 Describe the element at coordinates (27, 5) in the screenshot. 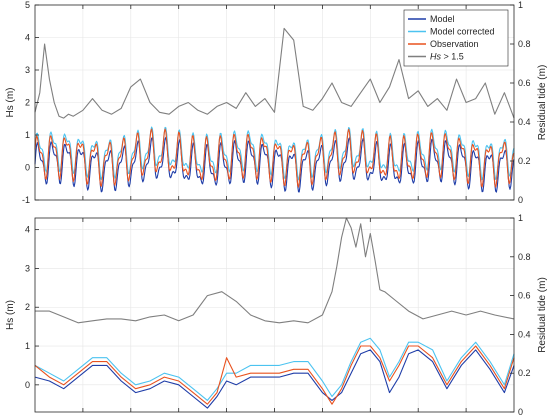

I see `y-left-tick-label: 5` at that location.